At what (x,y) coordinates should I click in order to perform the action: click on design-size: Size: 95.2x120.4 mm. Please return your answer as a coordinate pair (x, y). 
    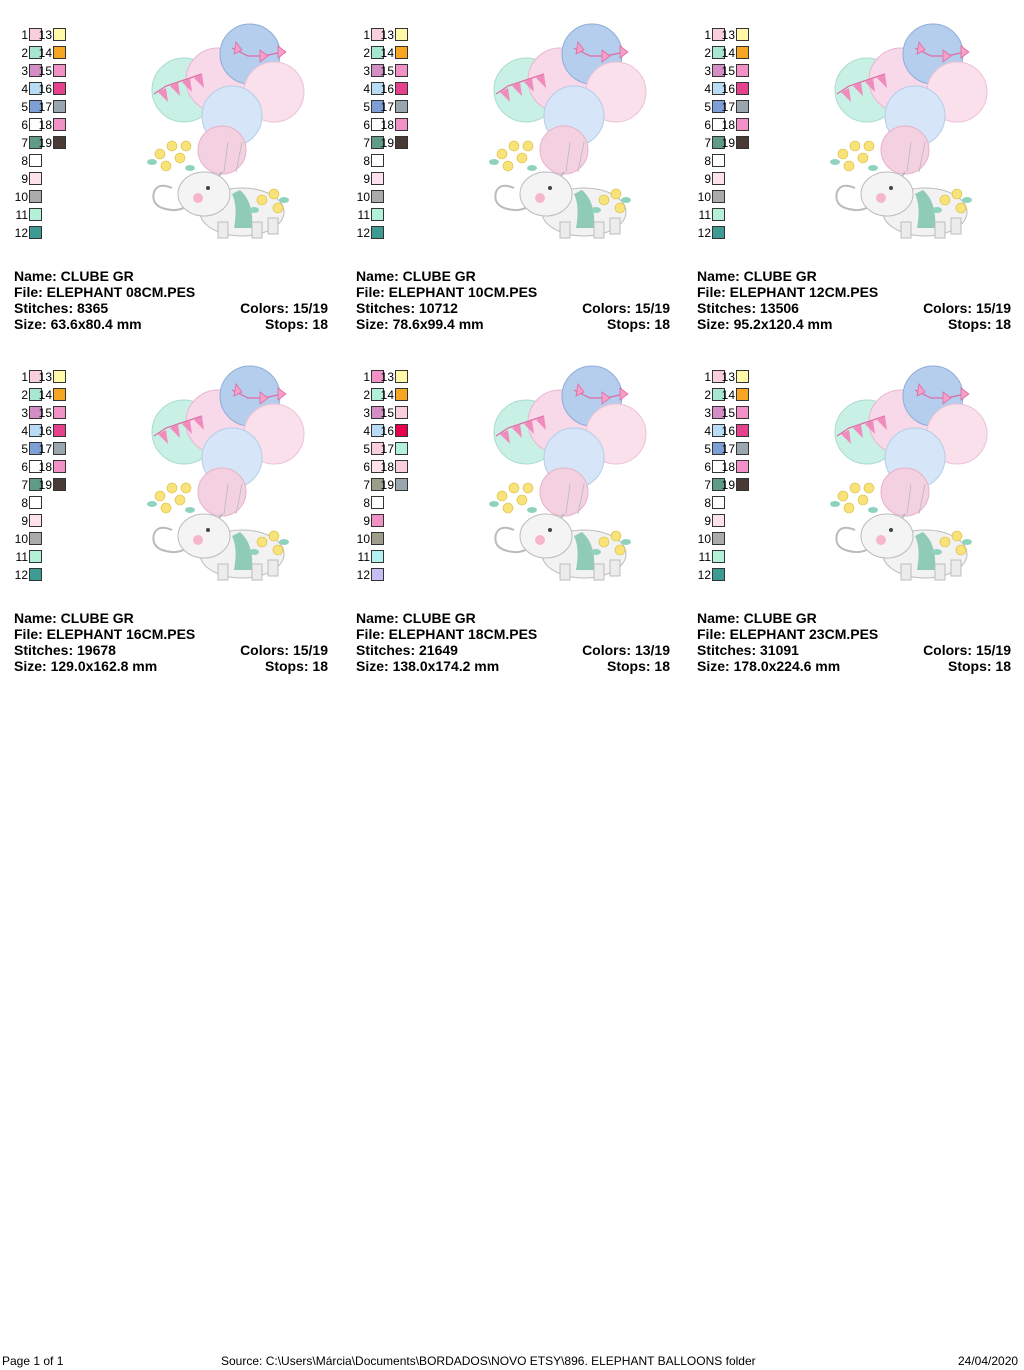
    Looking at the image, I should click on (765, 324).